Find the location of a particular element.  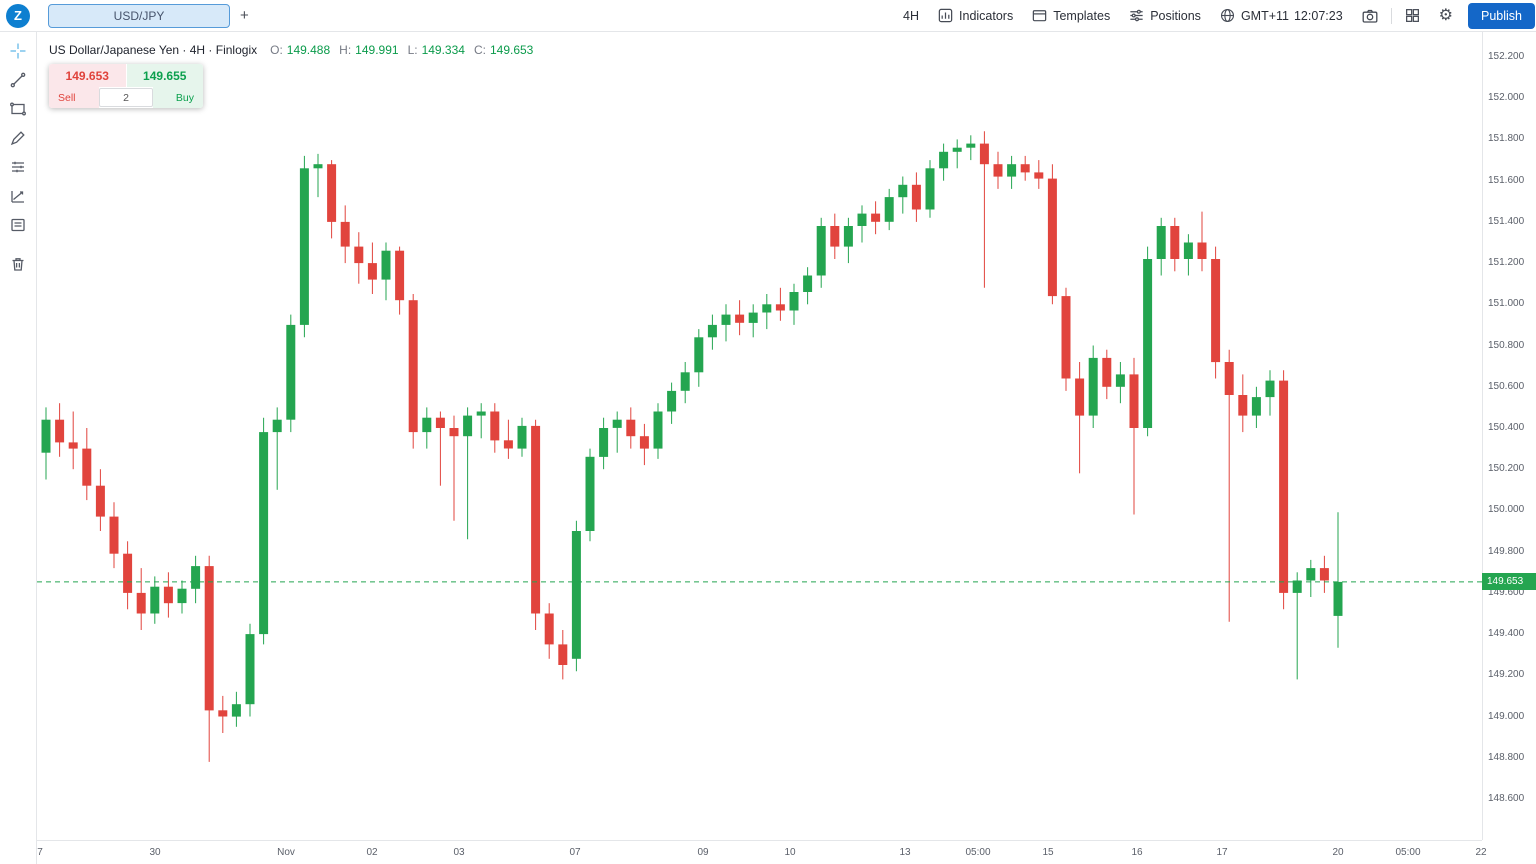

open-value: 149.488 is located at coordinates (308, 50).